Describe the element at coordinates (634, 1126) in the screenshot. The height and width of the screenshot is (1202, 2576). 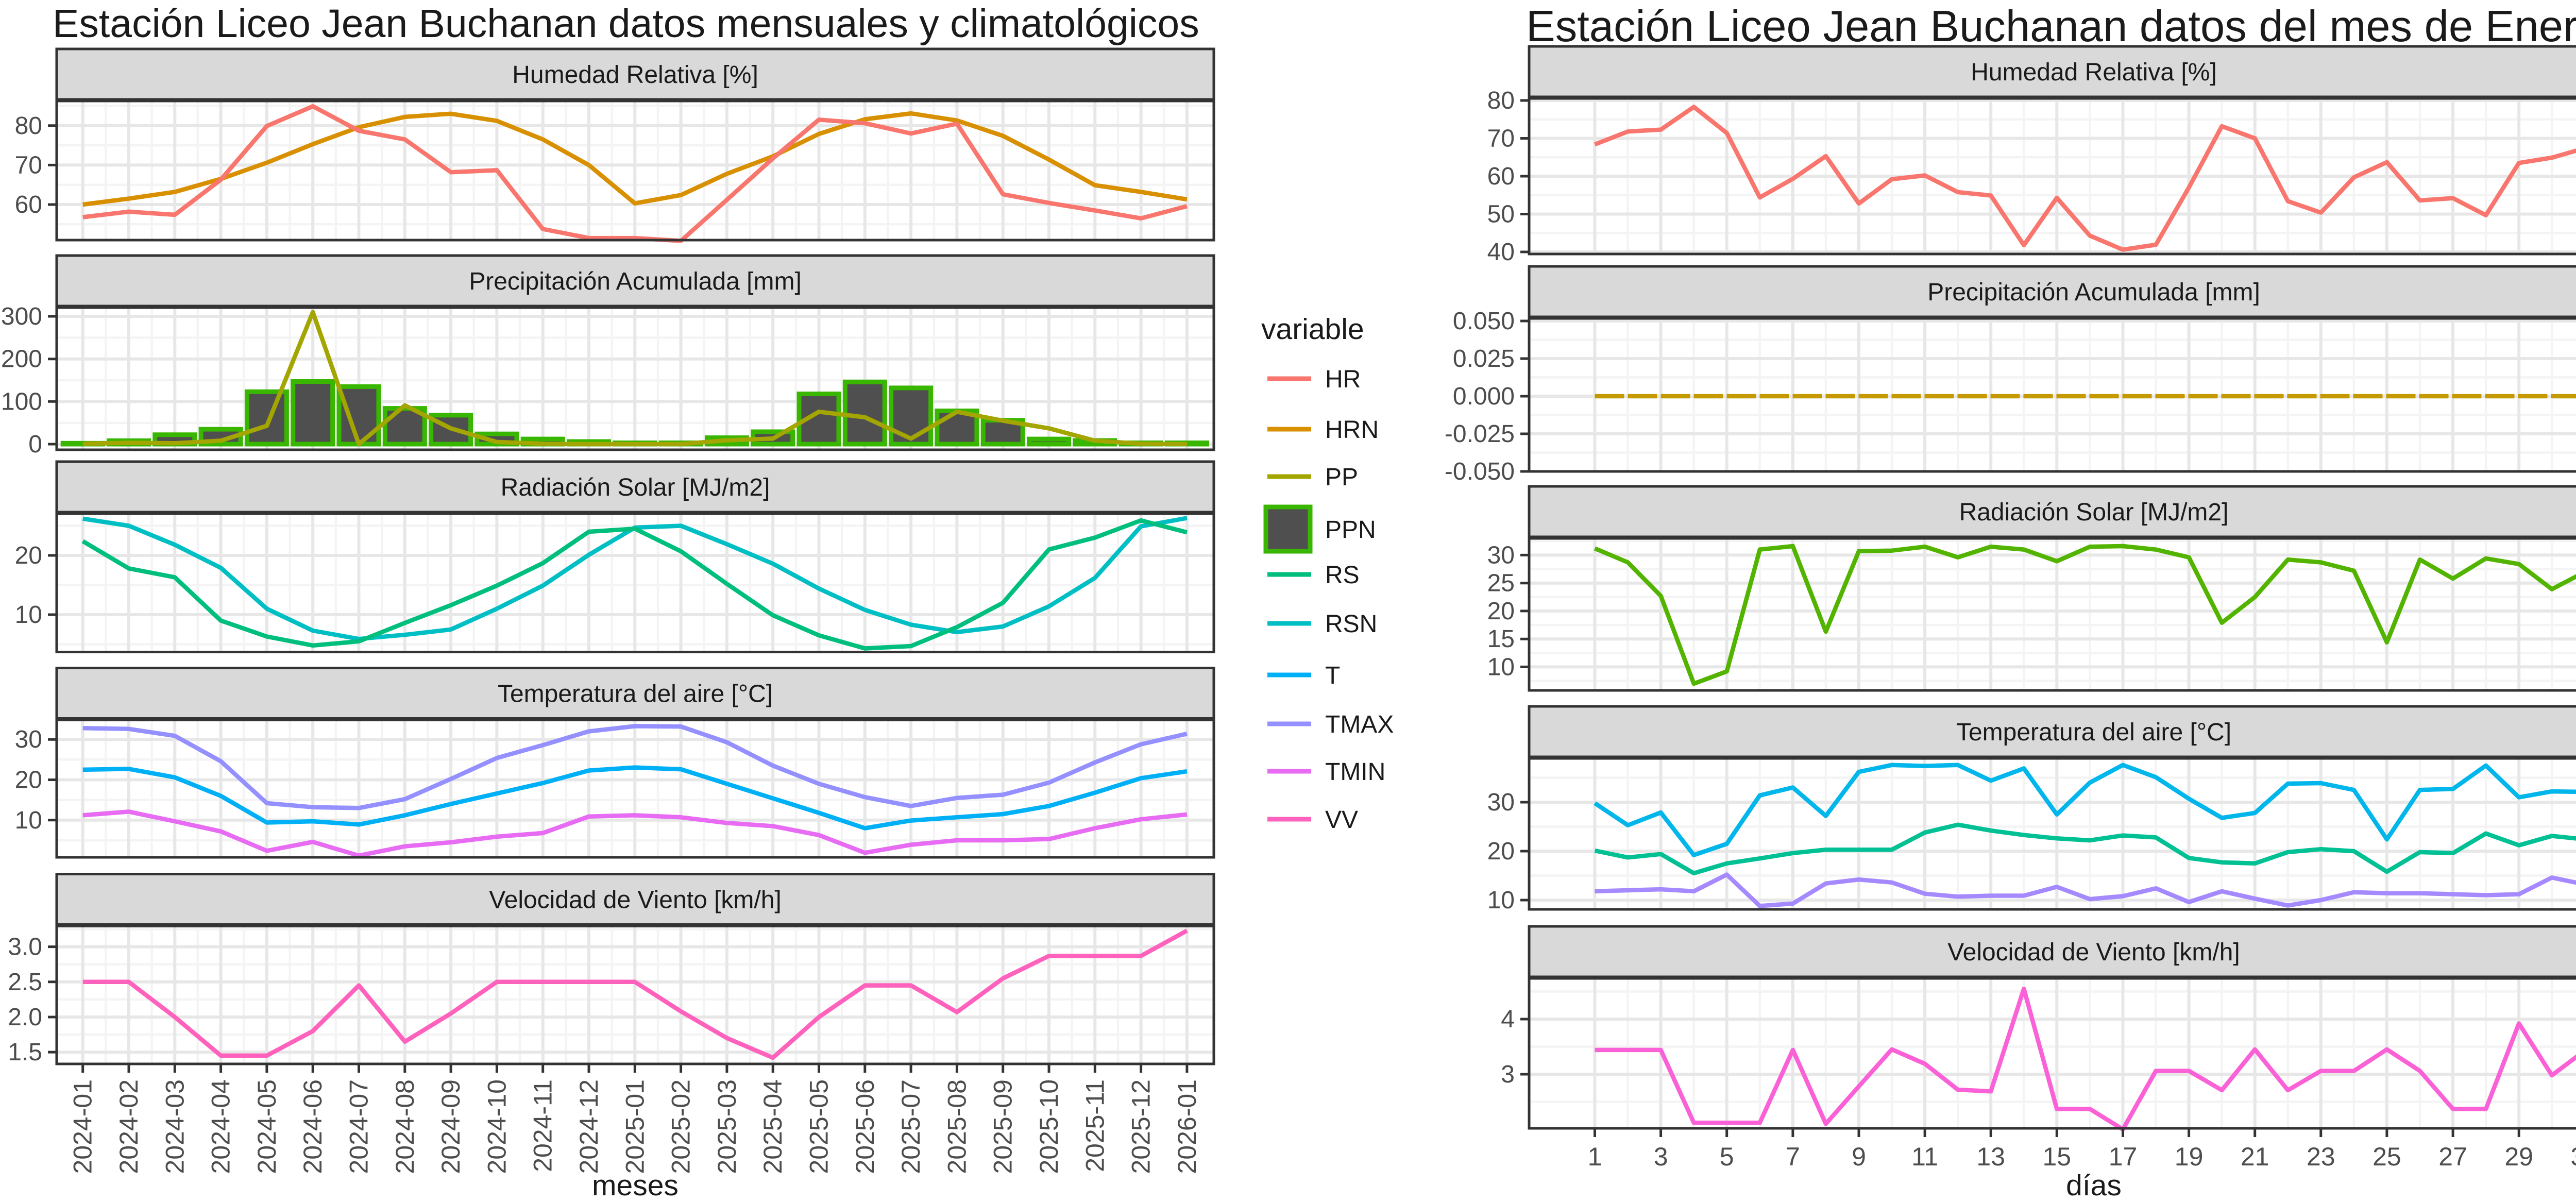
I see `svg-text: 2025-01` at that location.